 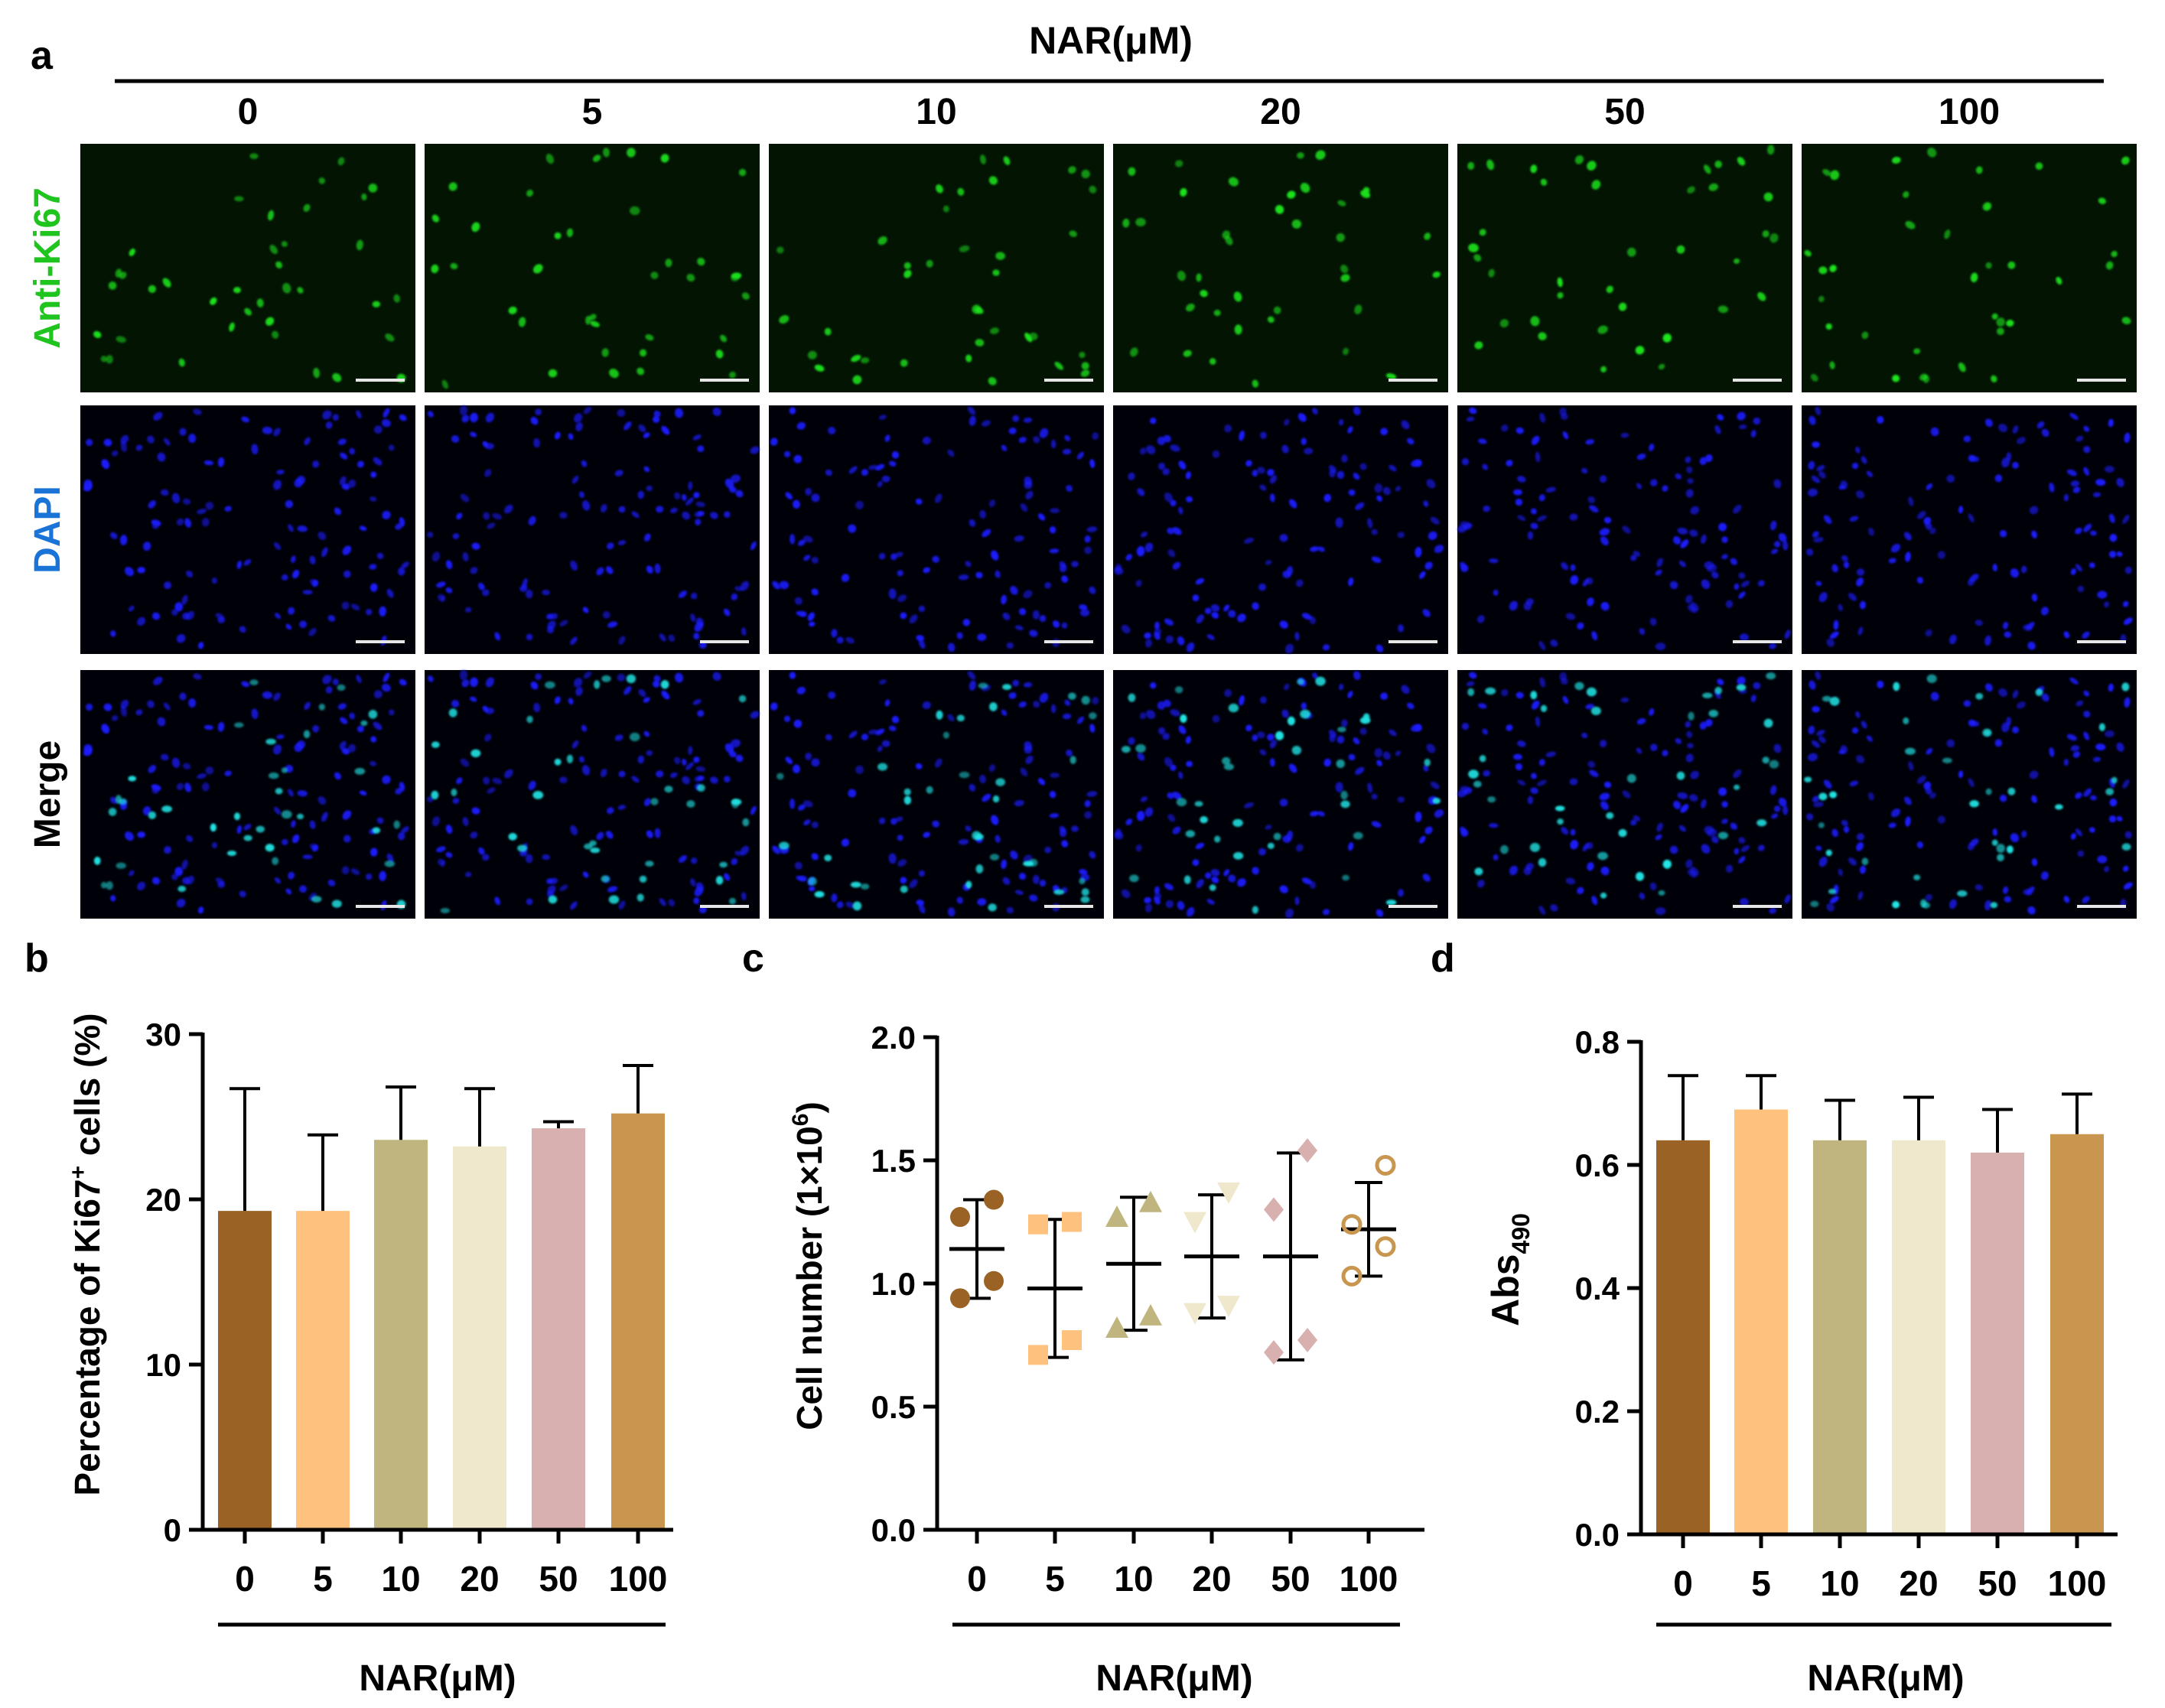 What do you see at coordinates (1761, 1583) in the screenshot?
I see `d-xtick-label-5: 5` at bounding box center [1761, 1583].